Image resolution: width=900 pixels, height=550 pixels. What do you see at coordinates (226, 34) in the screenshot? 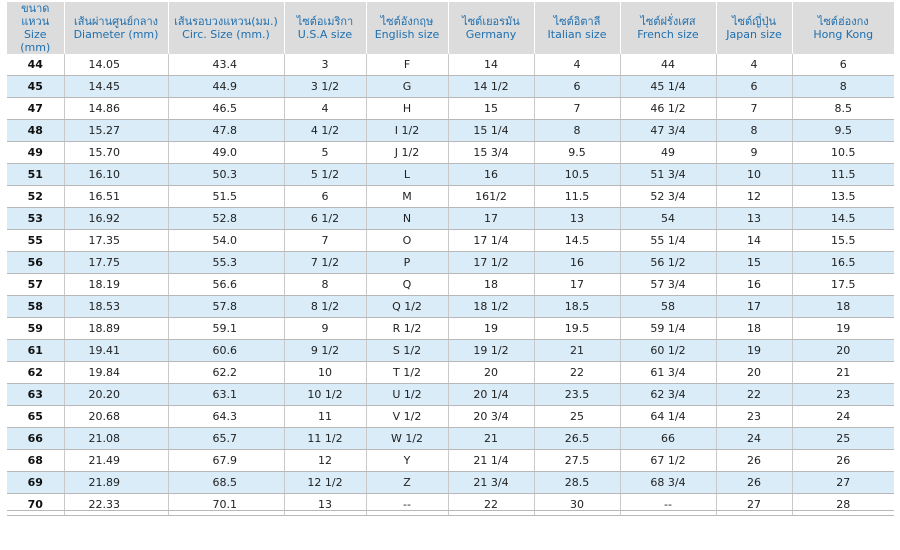
I see `header-label-english: Circ. Size (mm.)` at bounding box center [226, 34].